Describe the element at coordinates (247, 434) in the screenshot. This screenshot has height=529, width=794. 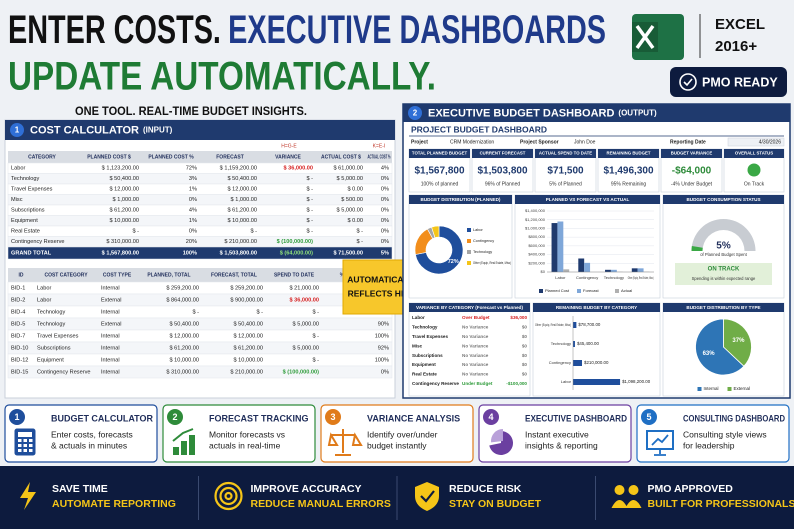
I see `feature-text: Monitor forecasts vs` at that location.